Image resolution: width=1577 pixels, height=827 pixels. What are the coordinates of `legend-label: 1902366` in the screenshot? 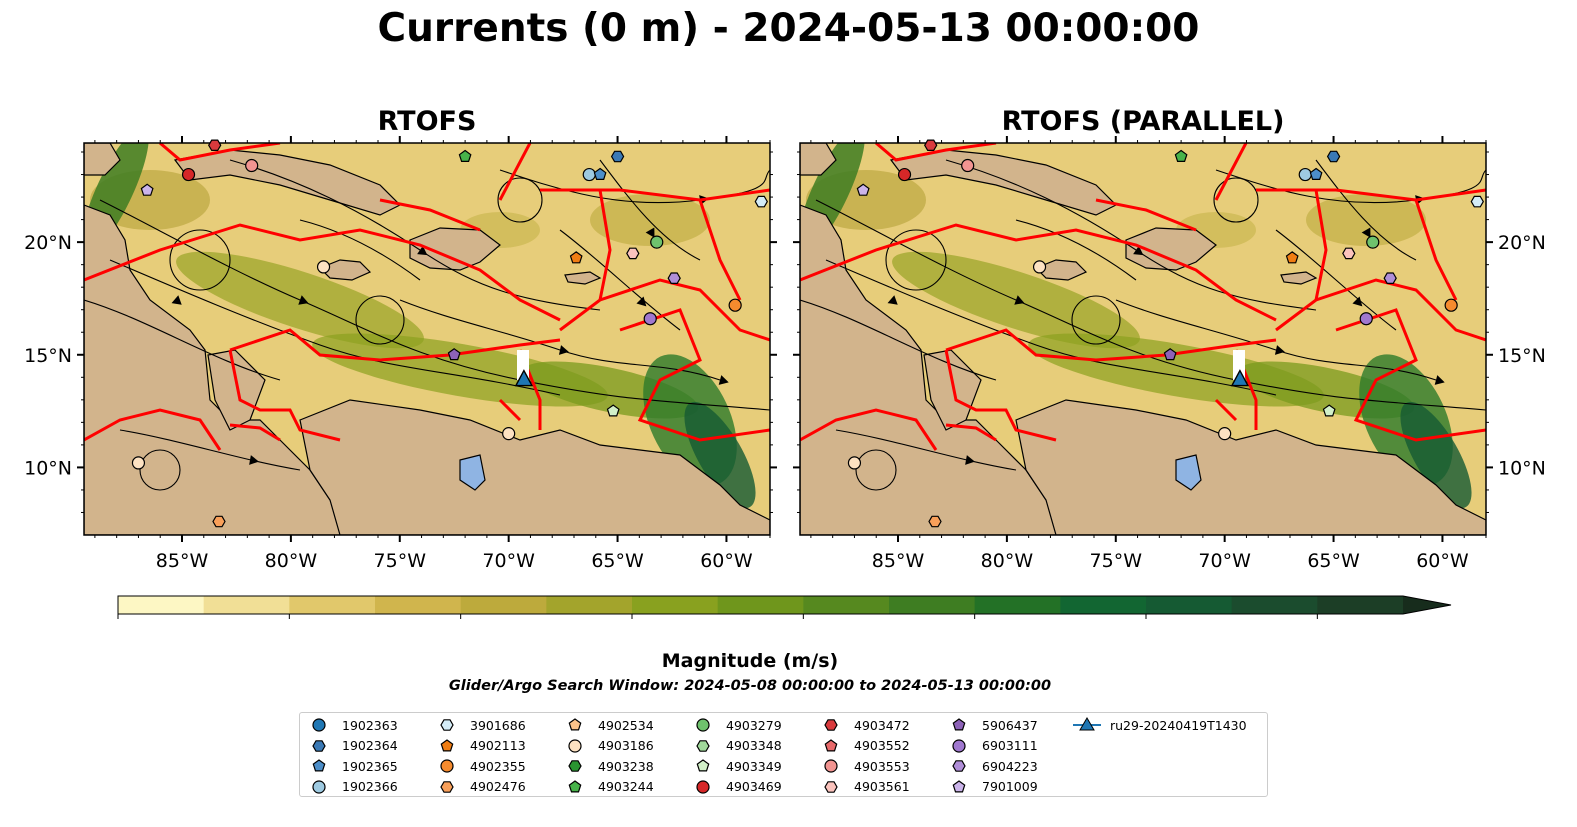 It's located at (370, 786).